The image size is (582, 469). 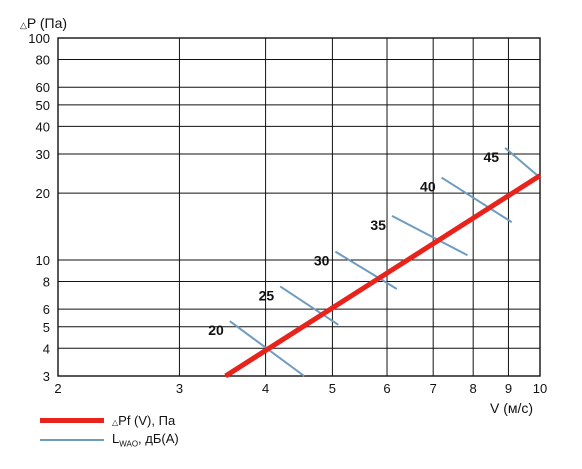 I want to click on y-axis-title-text: P (Па), so click(x=47, y=23).